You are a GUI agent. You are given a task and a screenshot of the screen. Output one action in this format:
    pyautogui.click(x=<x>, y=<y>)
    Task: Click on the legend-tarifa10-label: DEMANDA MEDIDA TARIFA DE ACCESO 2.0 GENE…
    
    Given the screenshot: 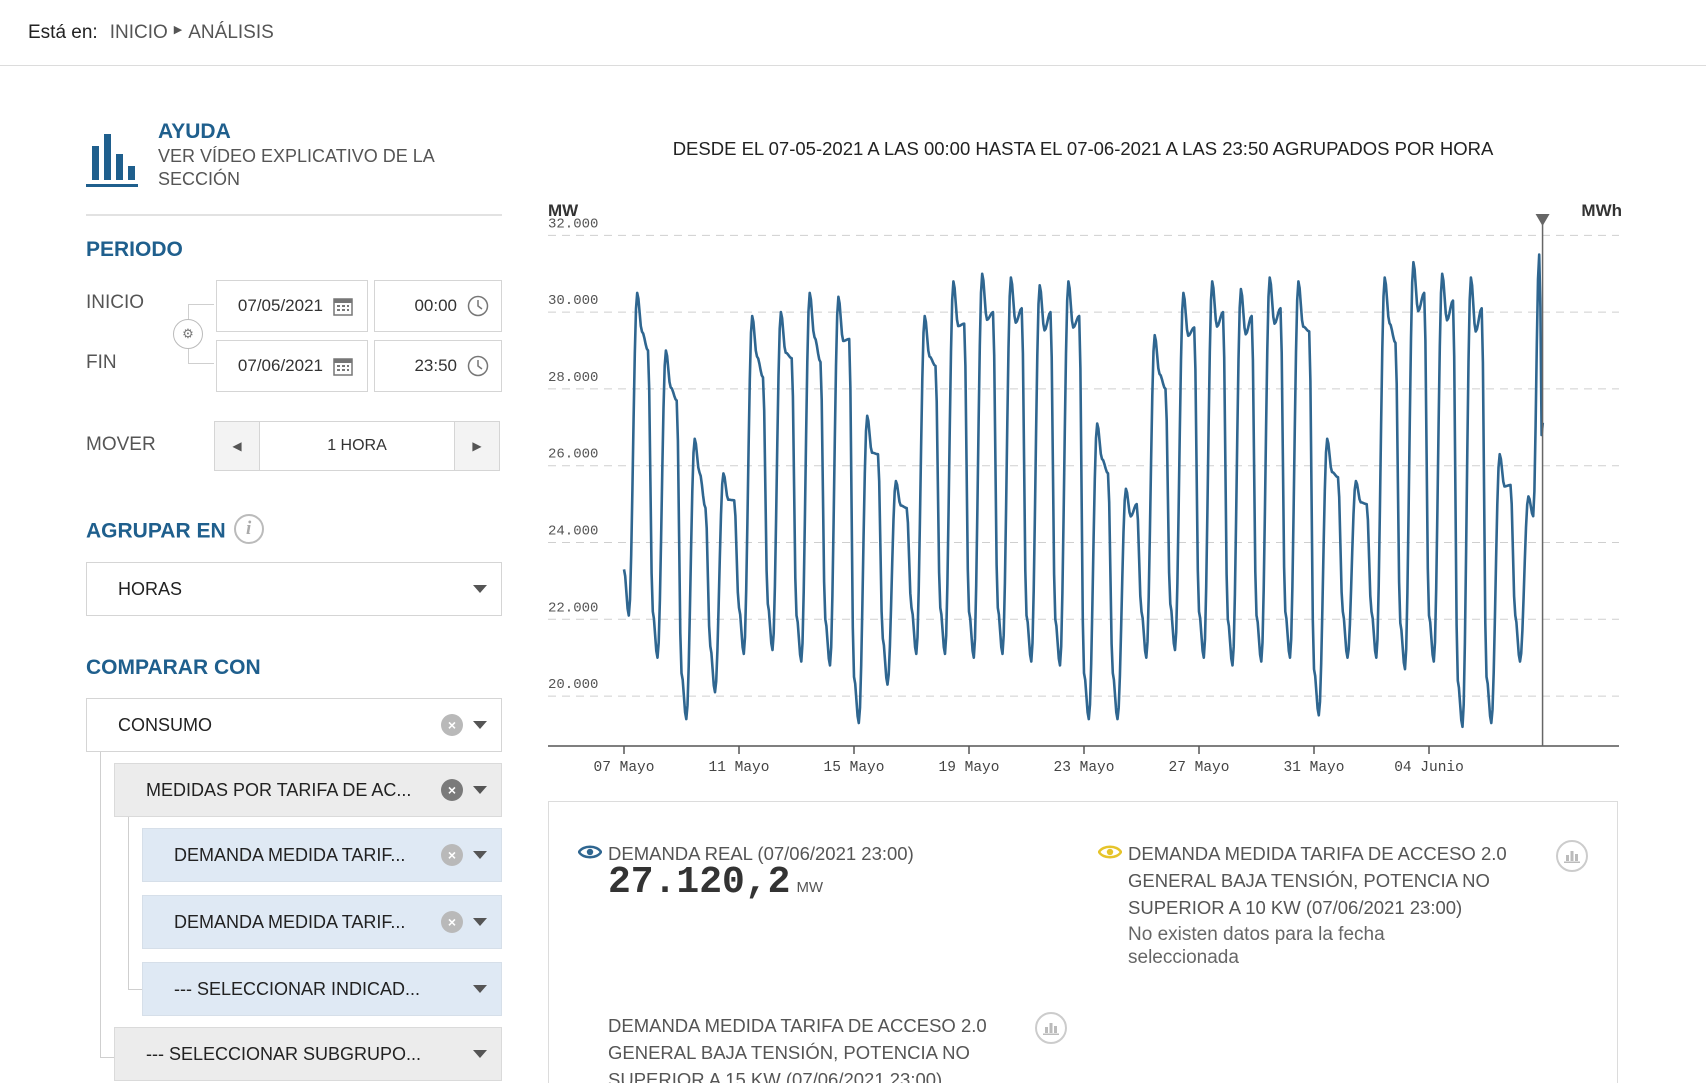 What is the action you would take?
    pyautogui.click(x=1317, y=880)
    